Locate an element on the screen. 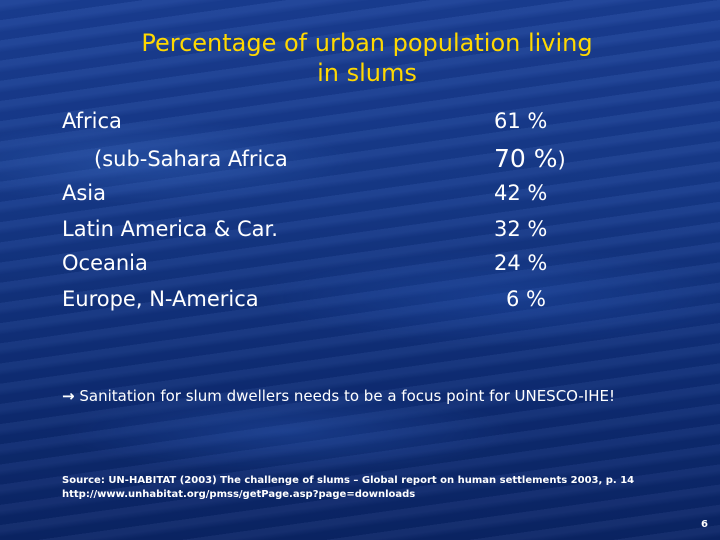 This screenshot has width=720, height=540. region-value: 61 % is located at coordinates (521, 121).